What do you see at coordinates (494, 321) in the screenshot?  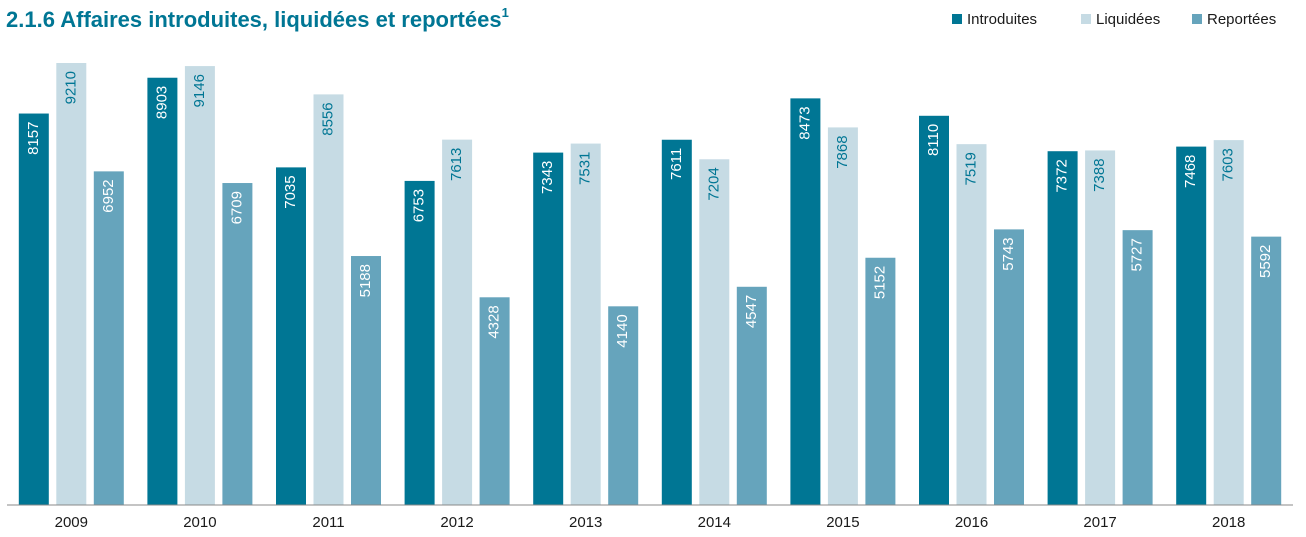 I see `data-label: 4328` at bounding box center [494, 321].